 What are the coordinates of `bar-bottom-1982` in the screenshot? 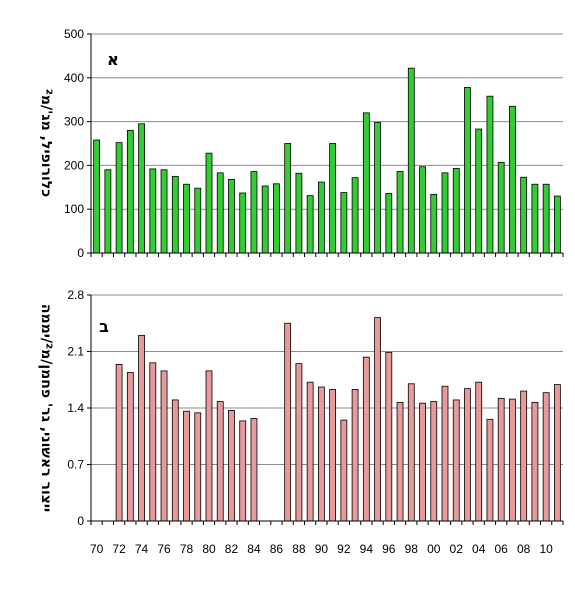 It's located at (231, 466).